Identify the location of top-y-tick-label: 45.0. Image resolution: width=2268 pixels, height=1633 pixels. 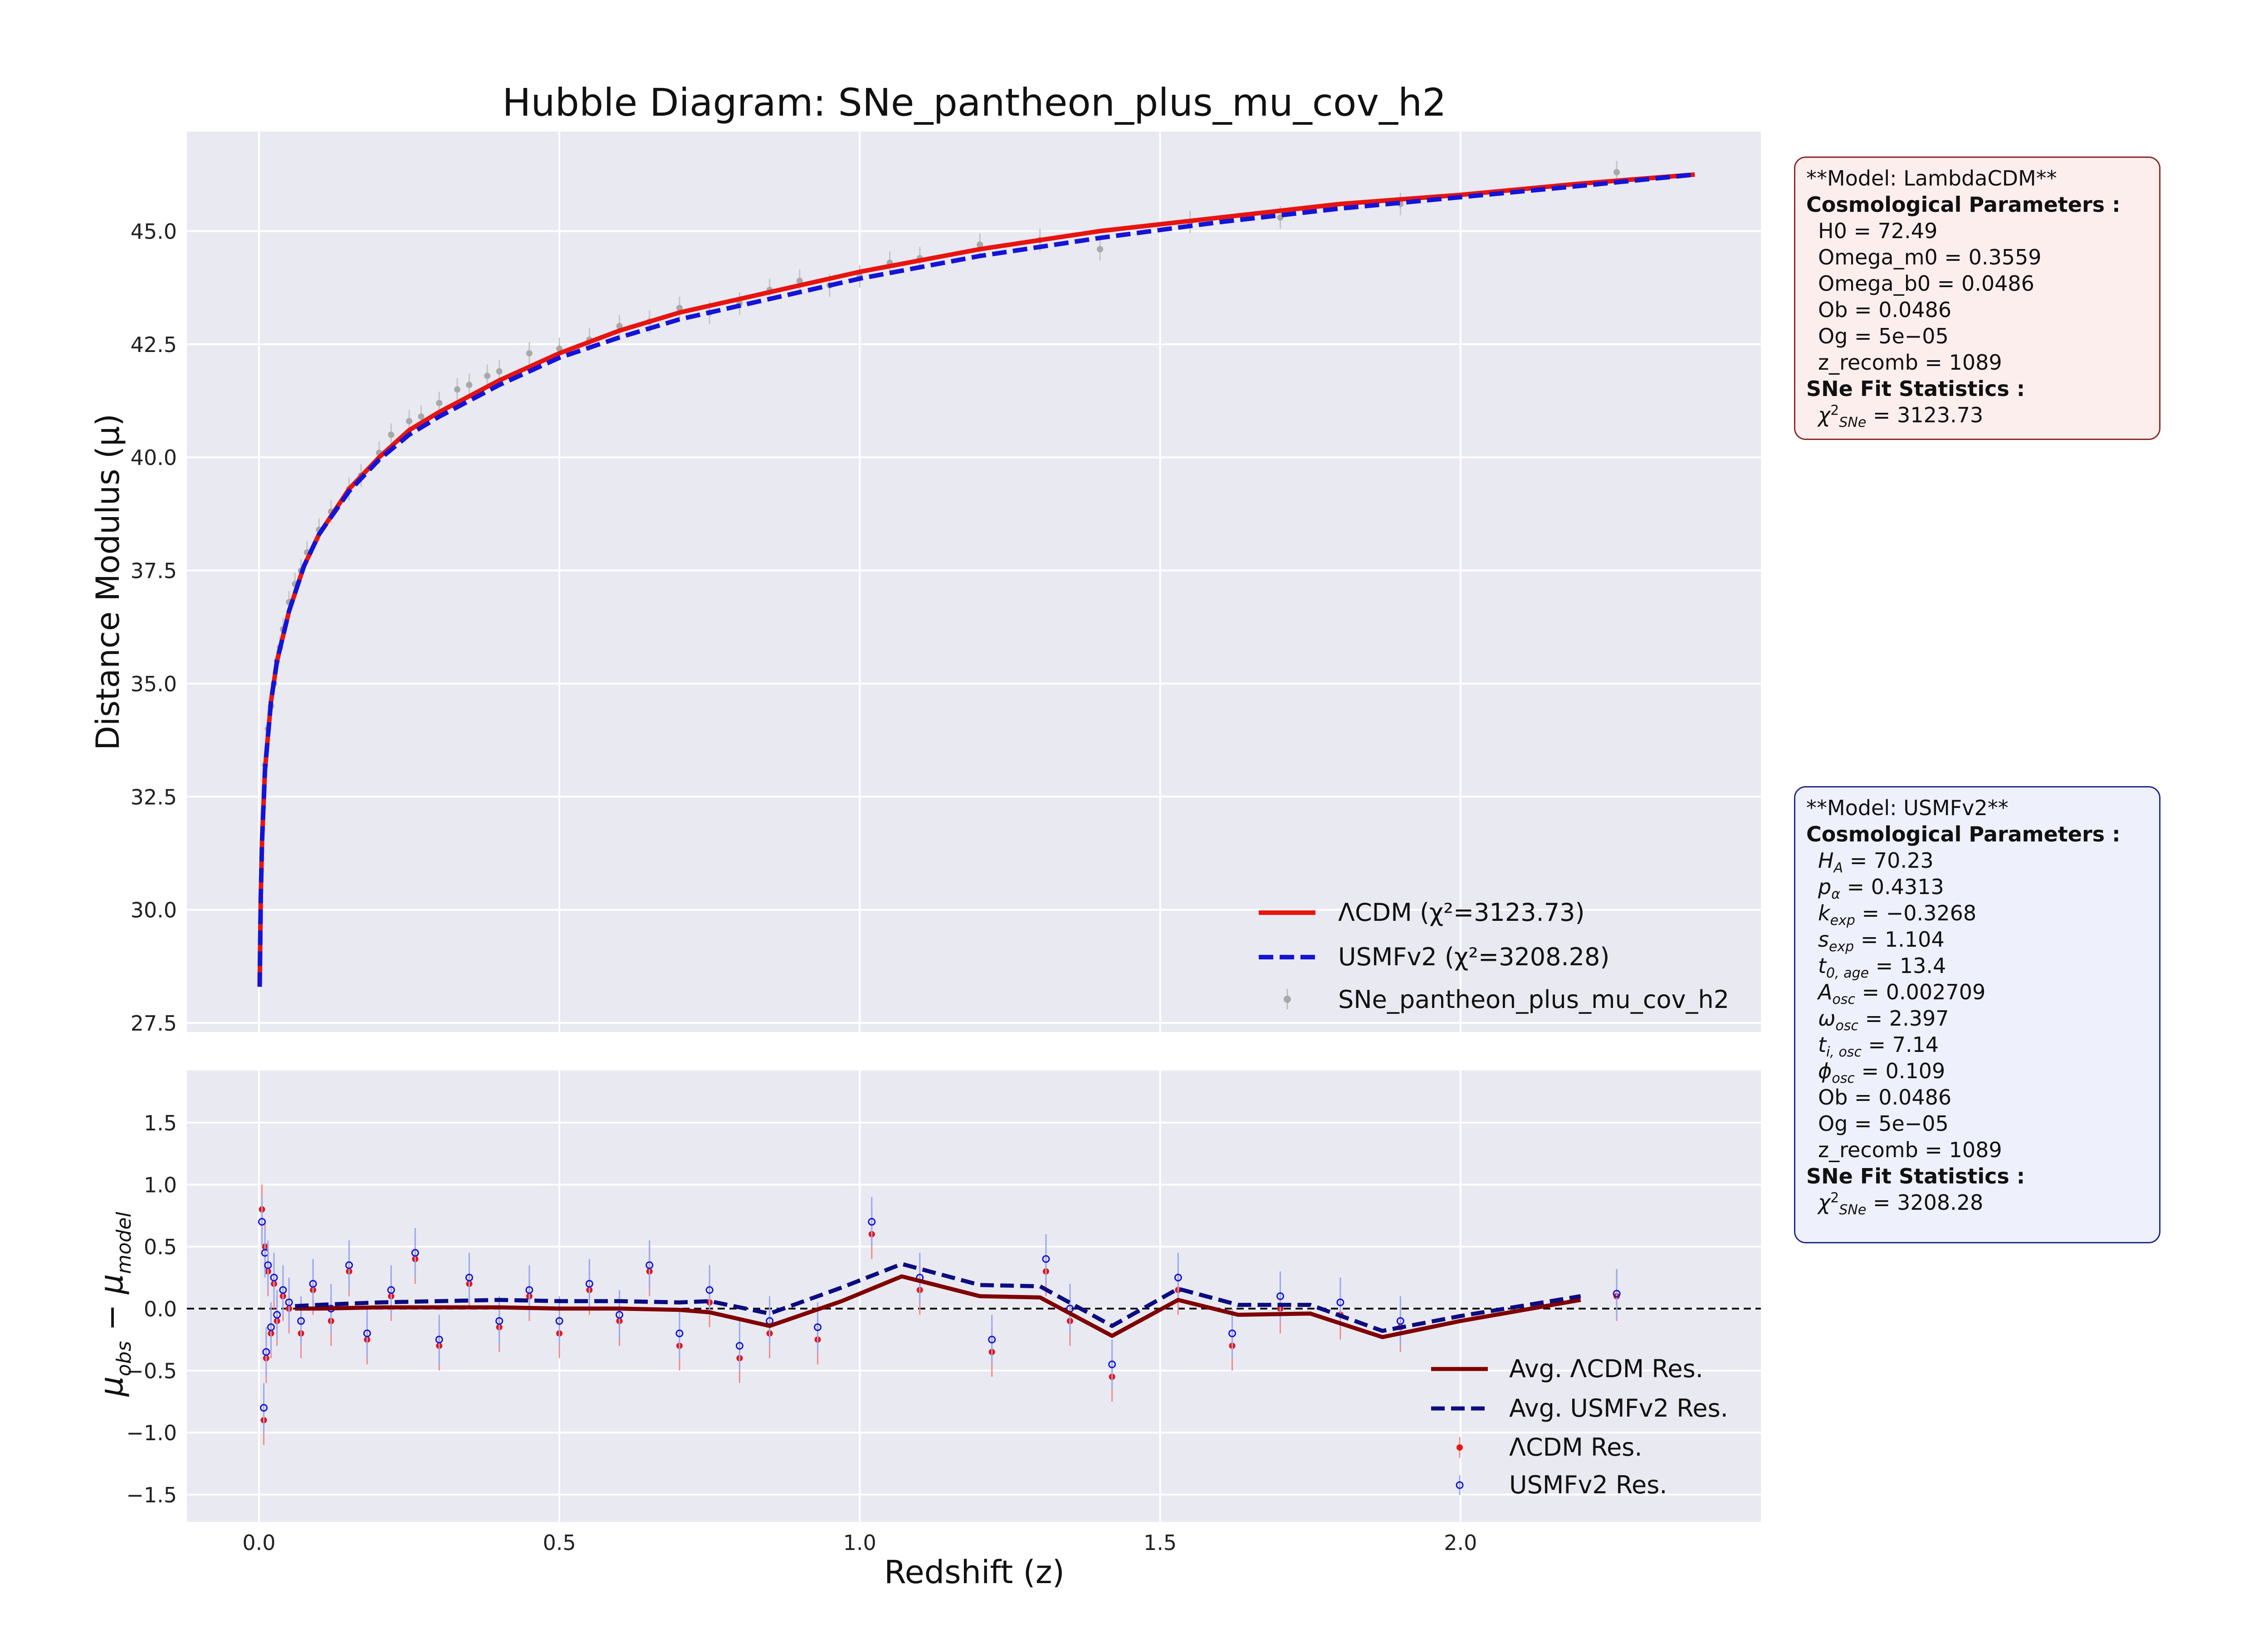
(154, 231).